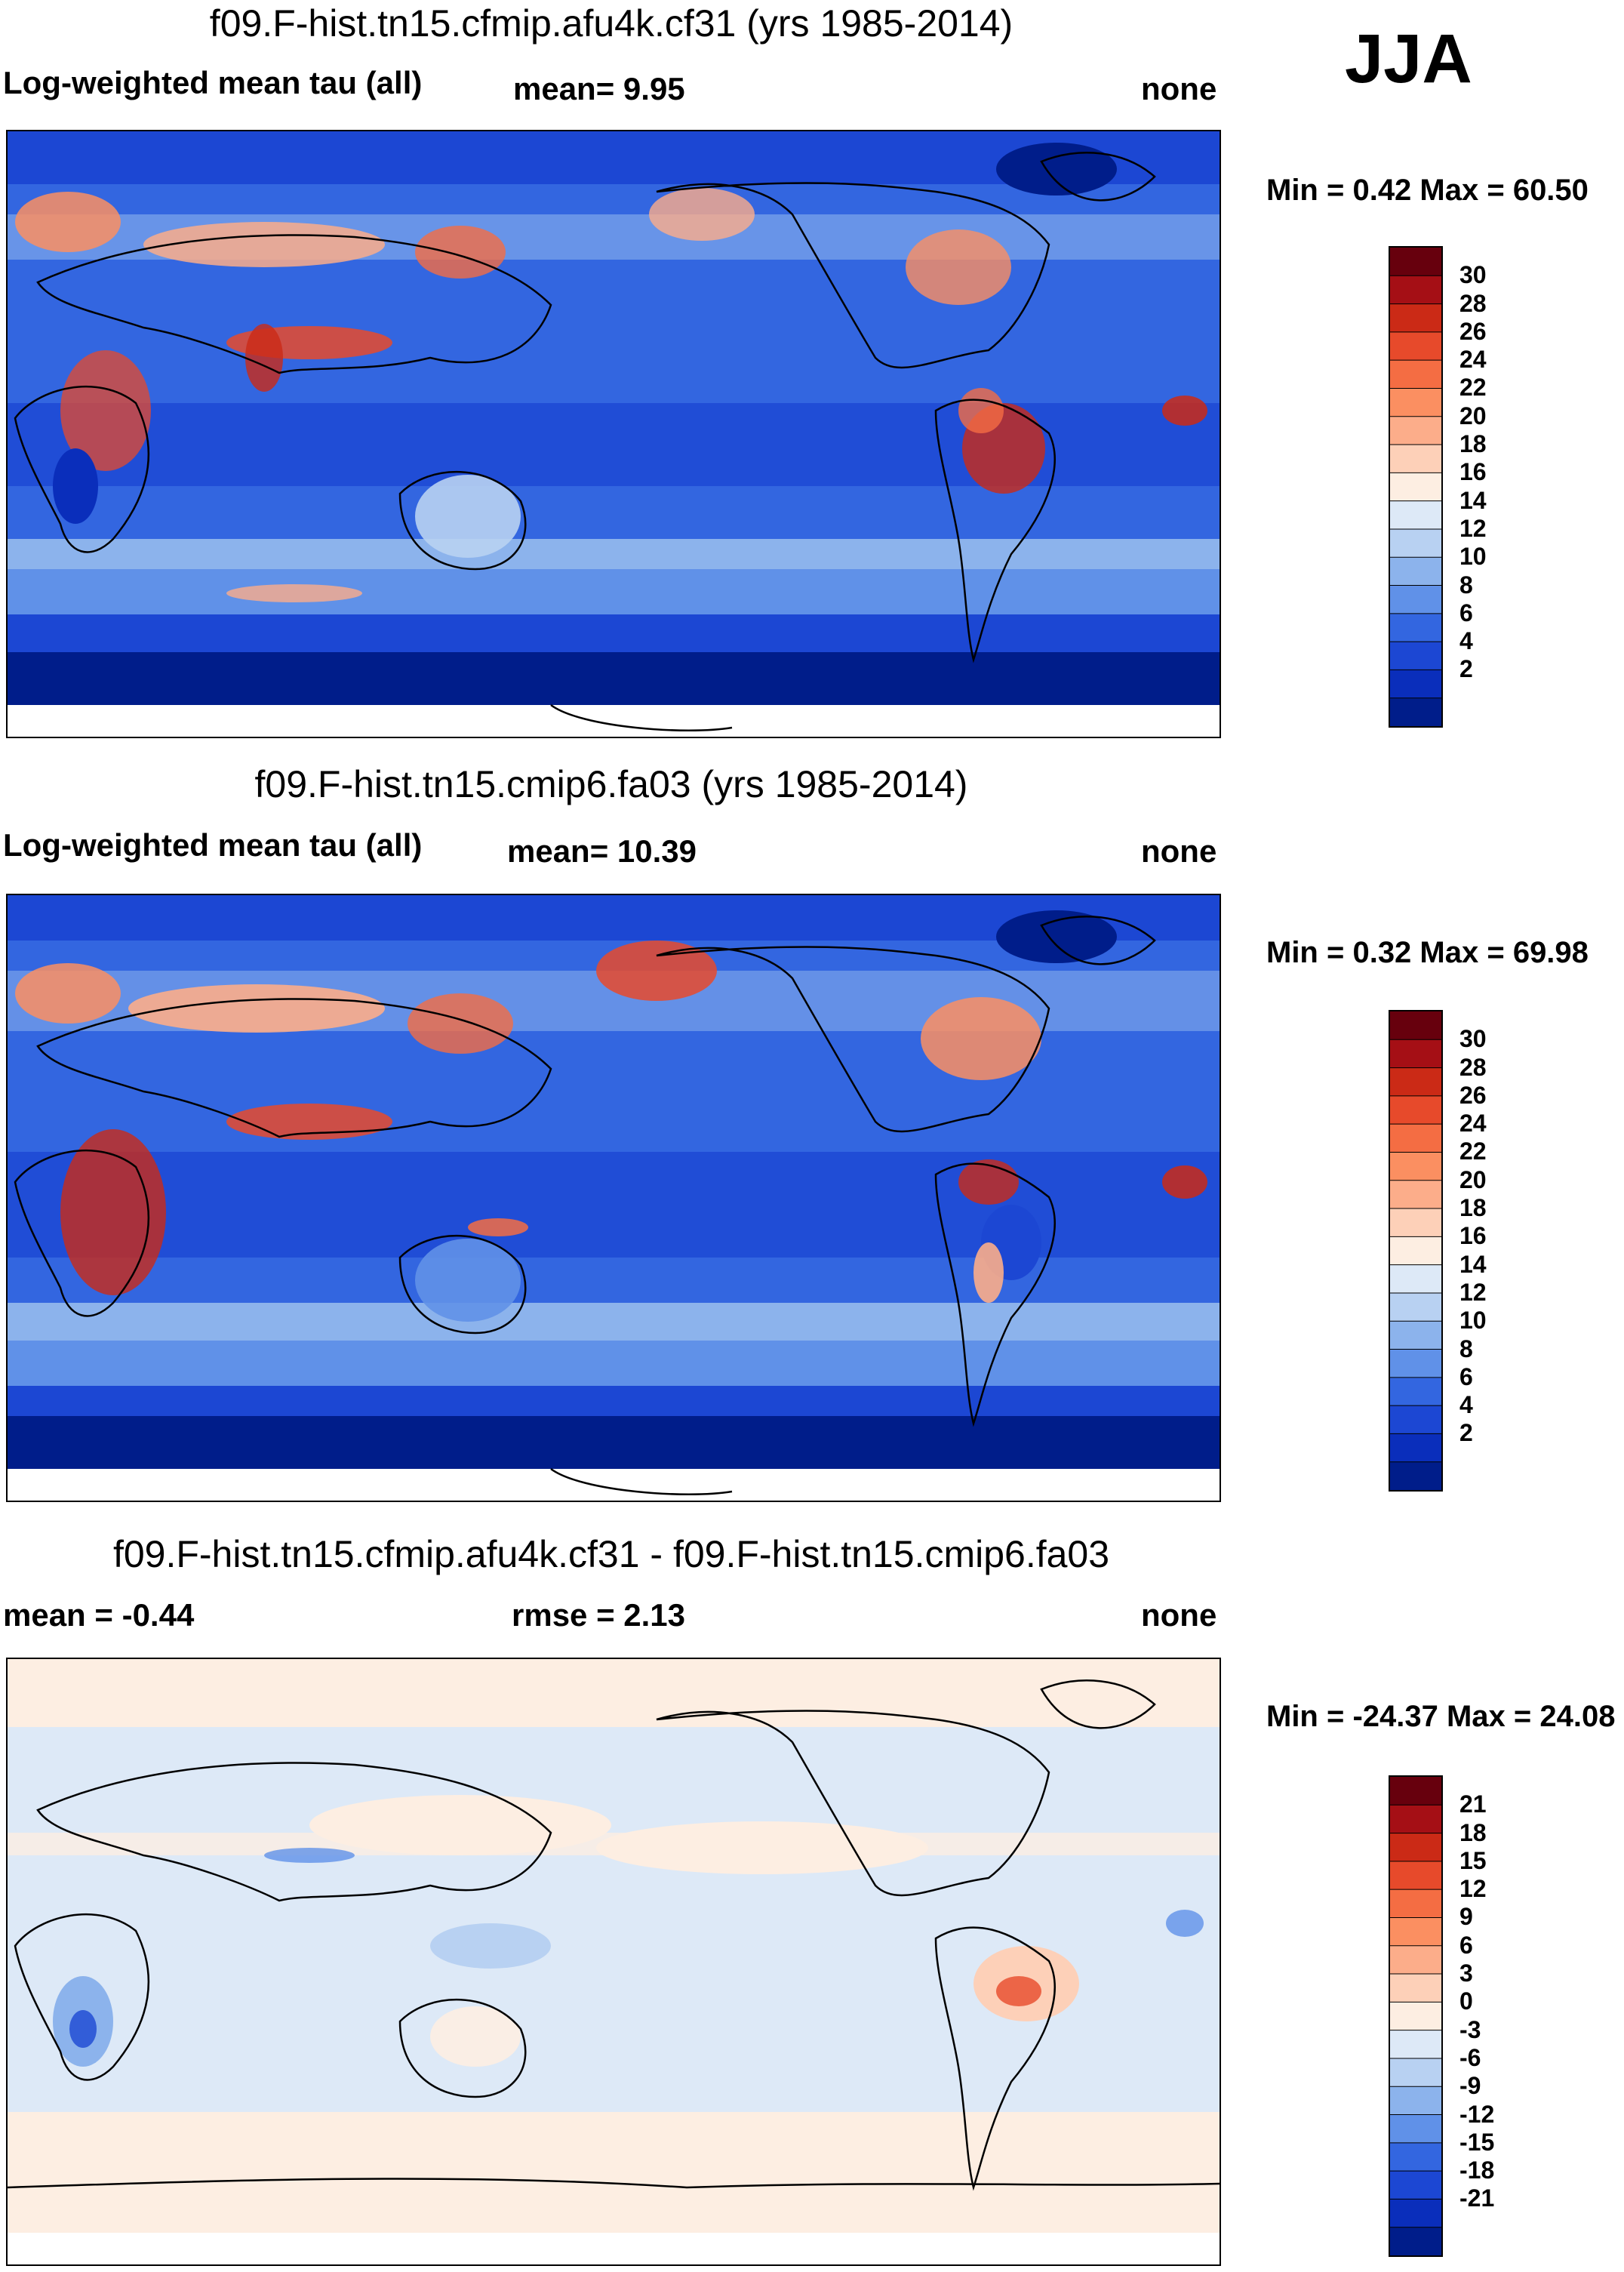  I want to click on panel-2-colorbar-svg, so click(1415, 1250).